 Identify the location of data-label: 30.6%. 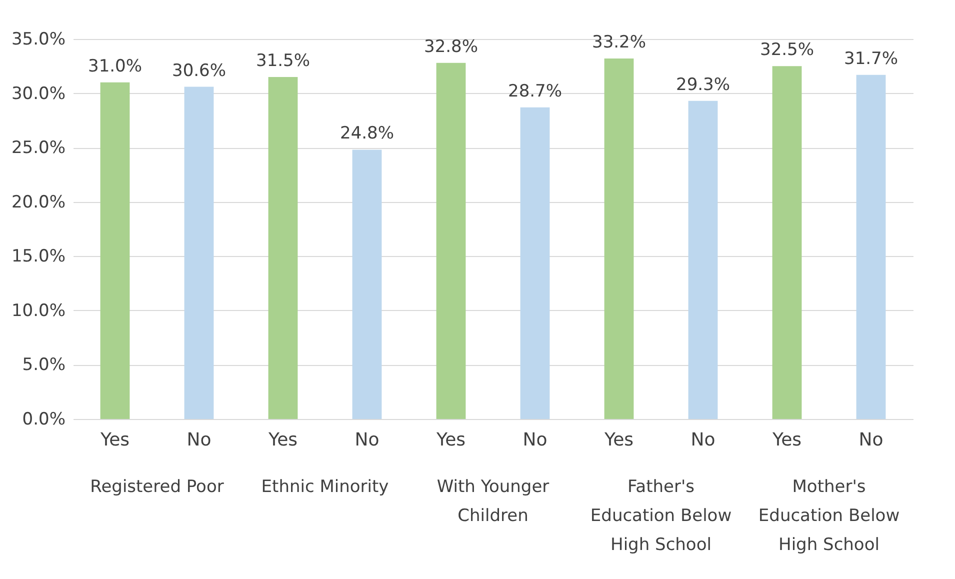
(199, 70).